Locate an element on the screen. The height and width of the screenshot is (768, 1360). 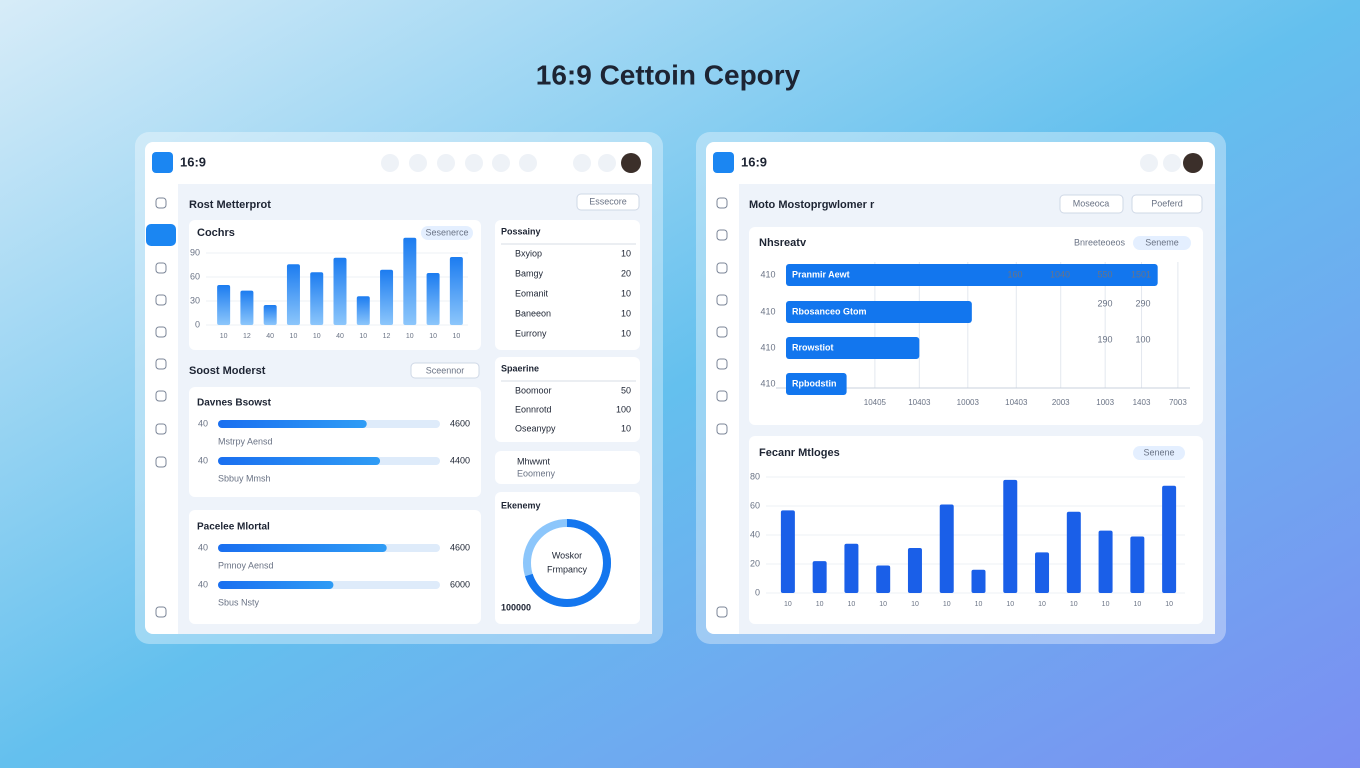
x-tick-label: 40 is located at coordinates (270, 336).